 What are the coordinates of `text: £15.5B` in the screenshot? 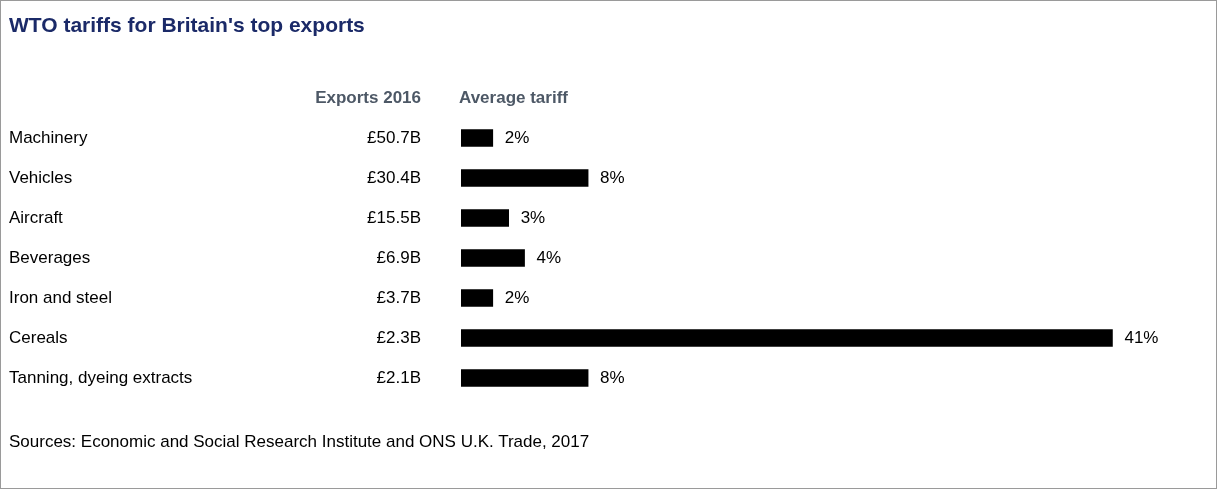 It's located at (394, 217).